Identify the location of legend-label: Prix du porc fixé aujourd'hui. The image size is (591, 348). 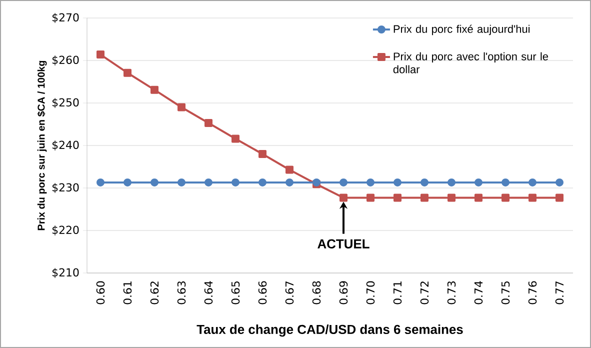
(462, 30).